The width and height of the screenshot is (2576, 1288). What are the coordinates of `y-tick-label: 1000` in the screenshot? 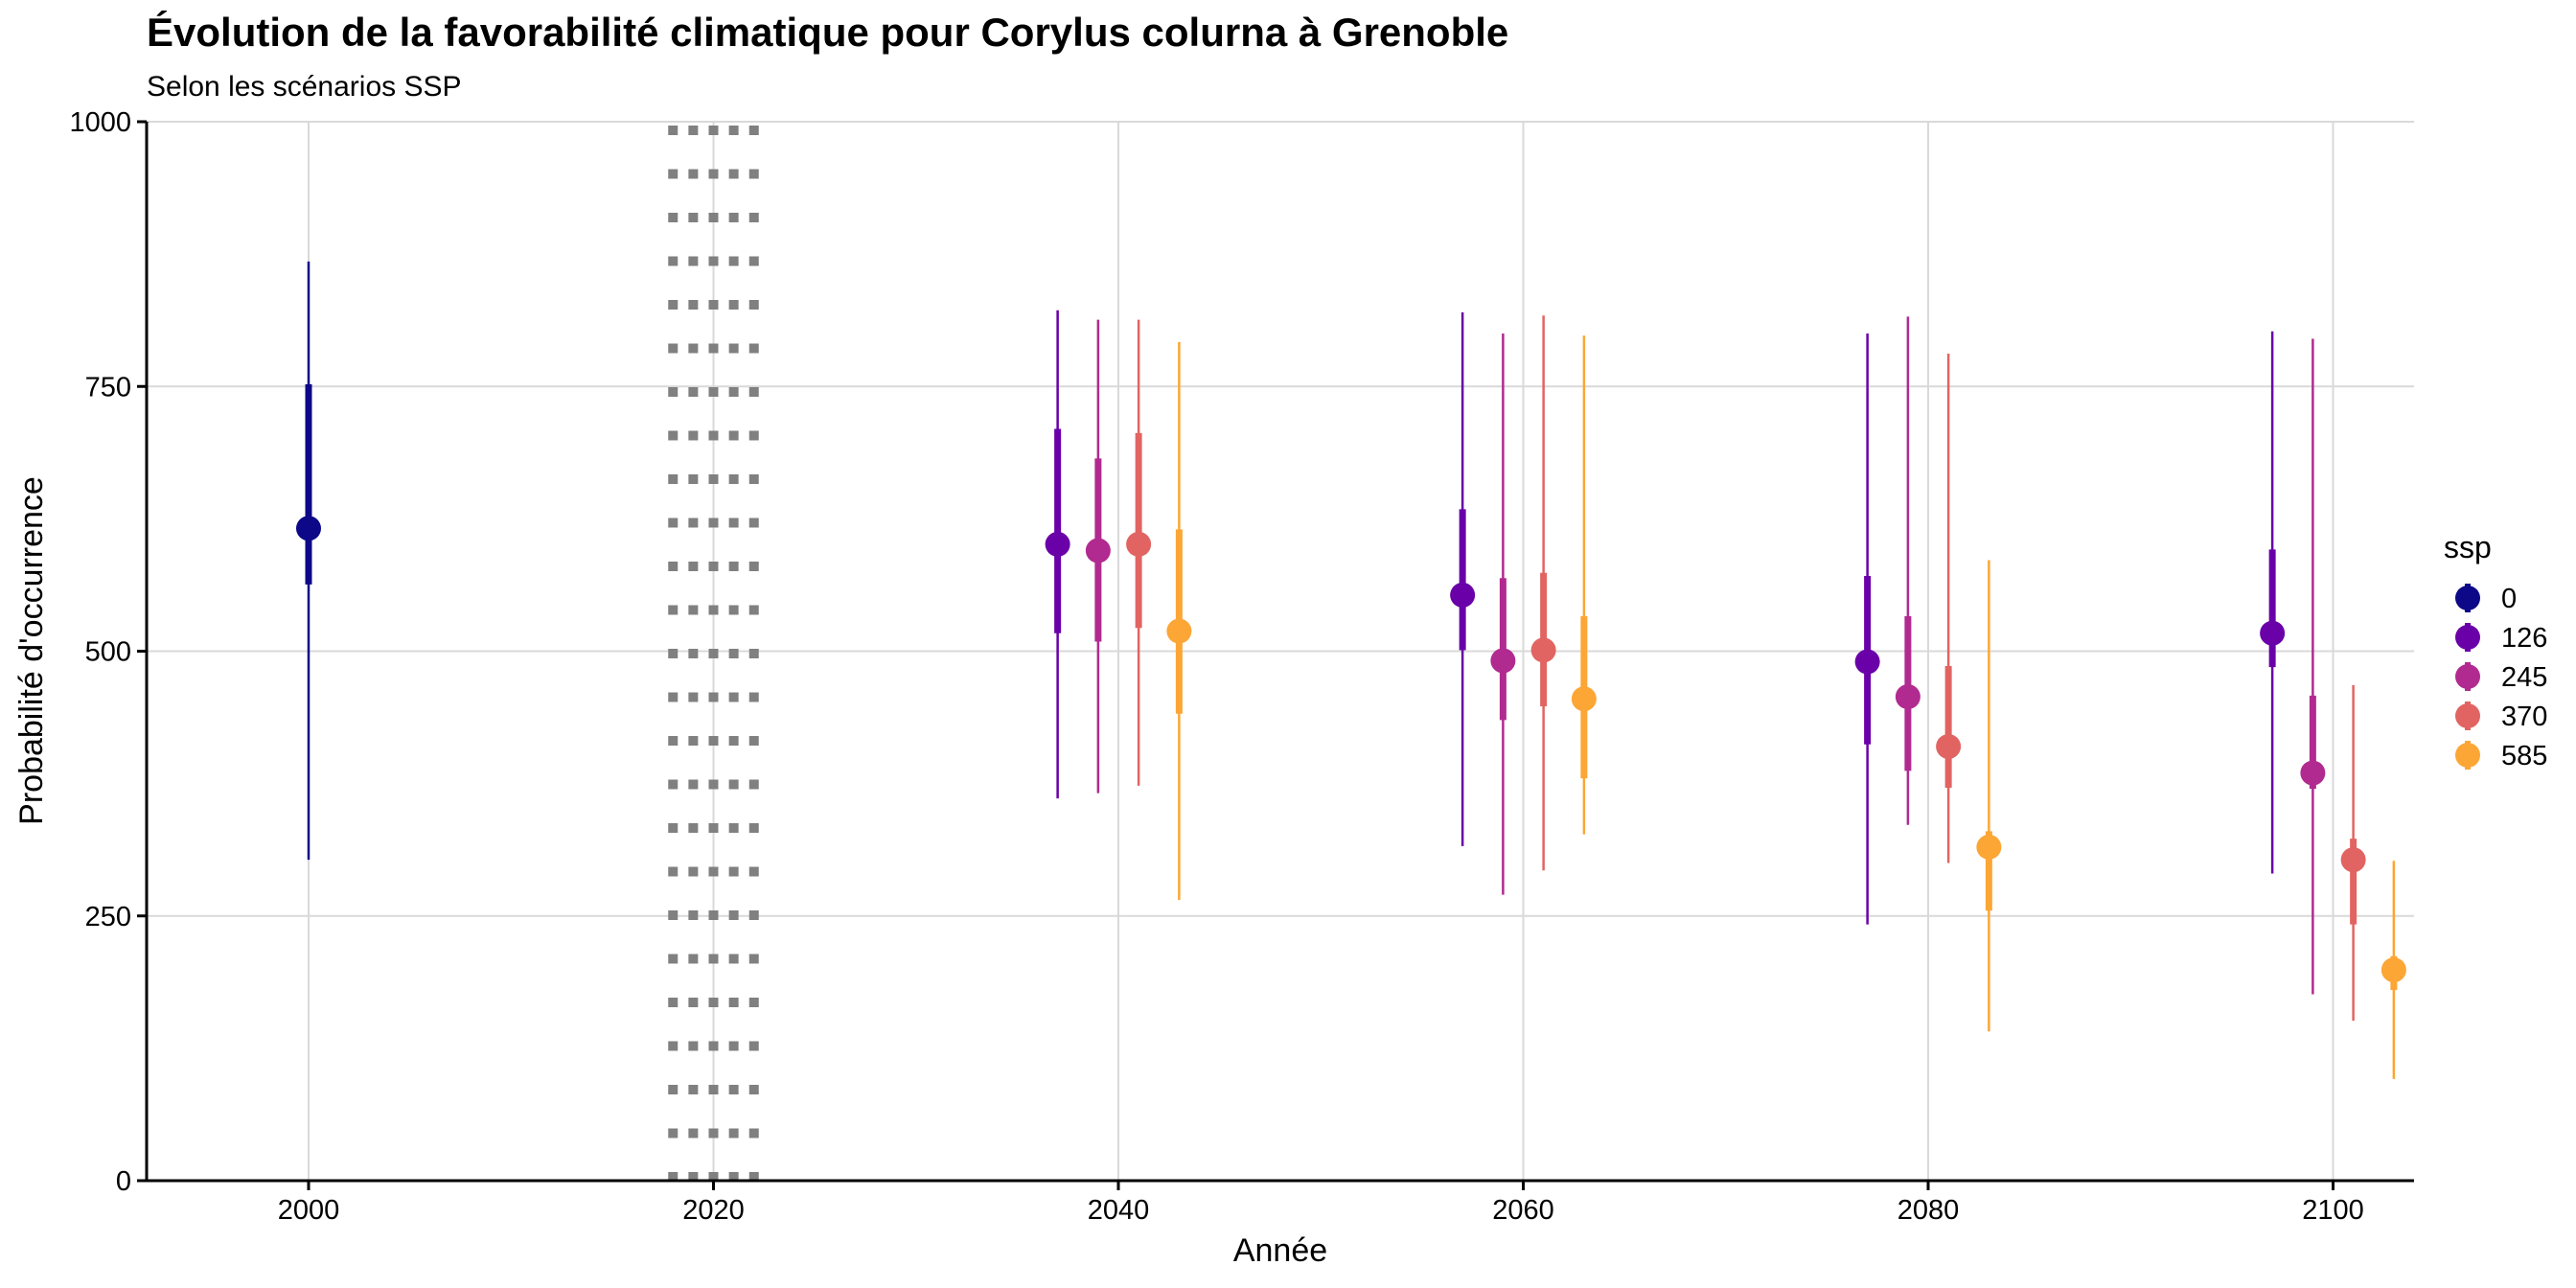 It's located at (100, 122).